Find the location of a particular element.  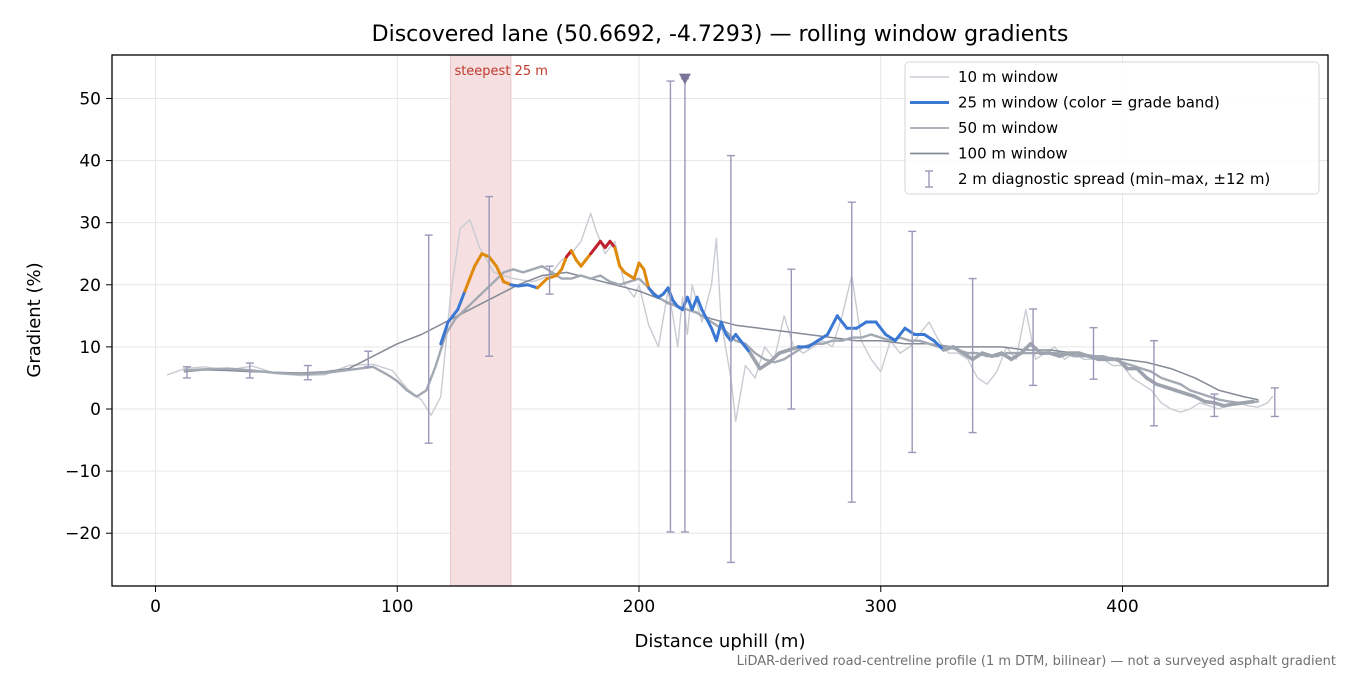

legend-label: 10 m window is located at coordinates (1008, 77).